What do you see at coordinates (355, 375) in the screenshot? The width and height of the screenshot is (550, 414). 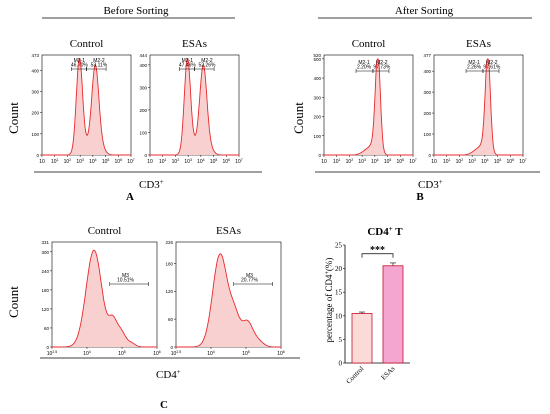 I see `bar-category-label: Control` at bounding box center [355, 375].